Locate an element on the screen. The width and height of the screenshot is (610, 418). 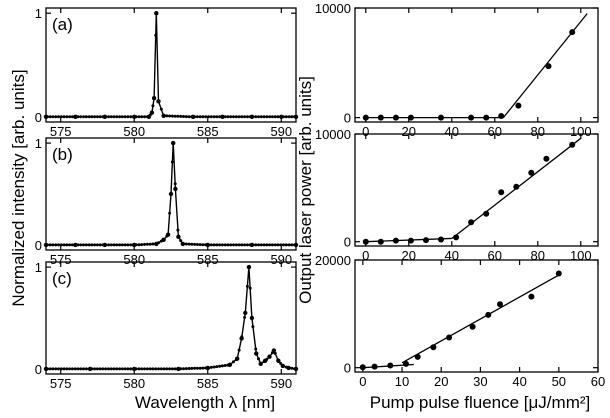
a-spectrum-xtick-label: 585 is located at coordinates (208, 131).